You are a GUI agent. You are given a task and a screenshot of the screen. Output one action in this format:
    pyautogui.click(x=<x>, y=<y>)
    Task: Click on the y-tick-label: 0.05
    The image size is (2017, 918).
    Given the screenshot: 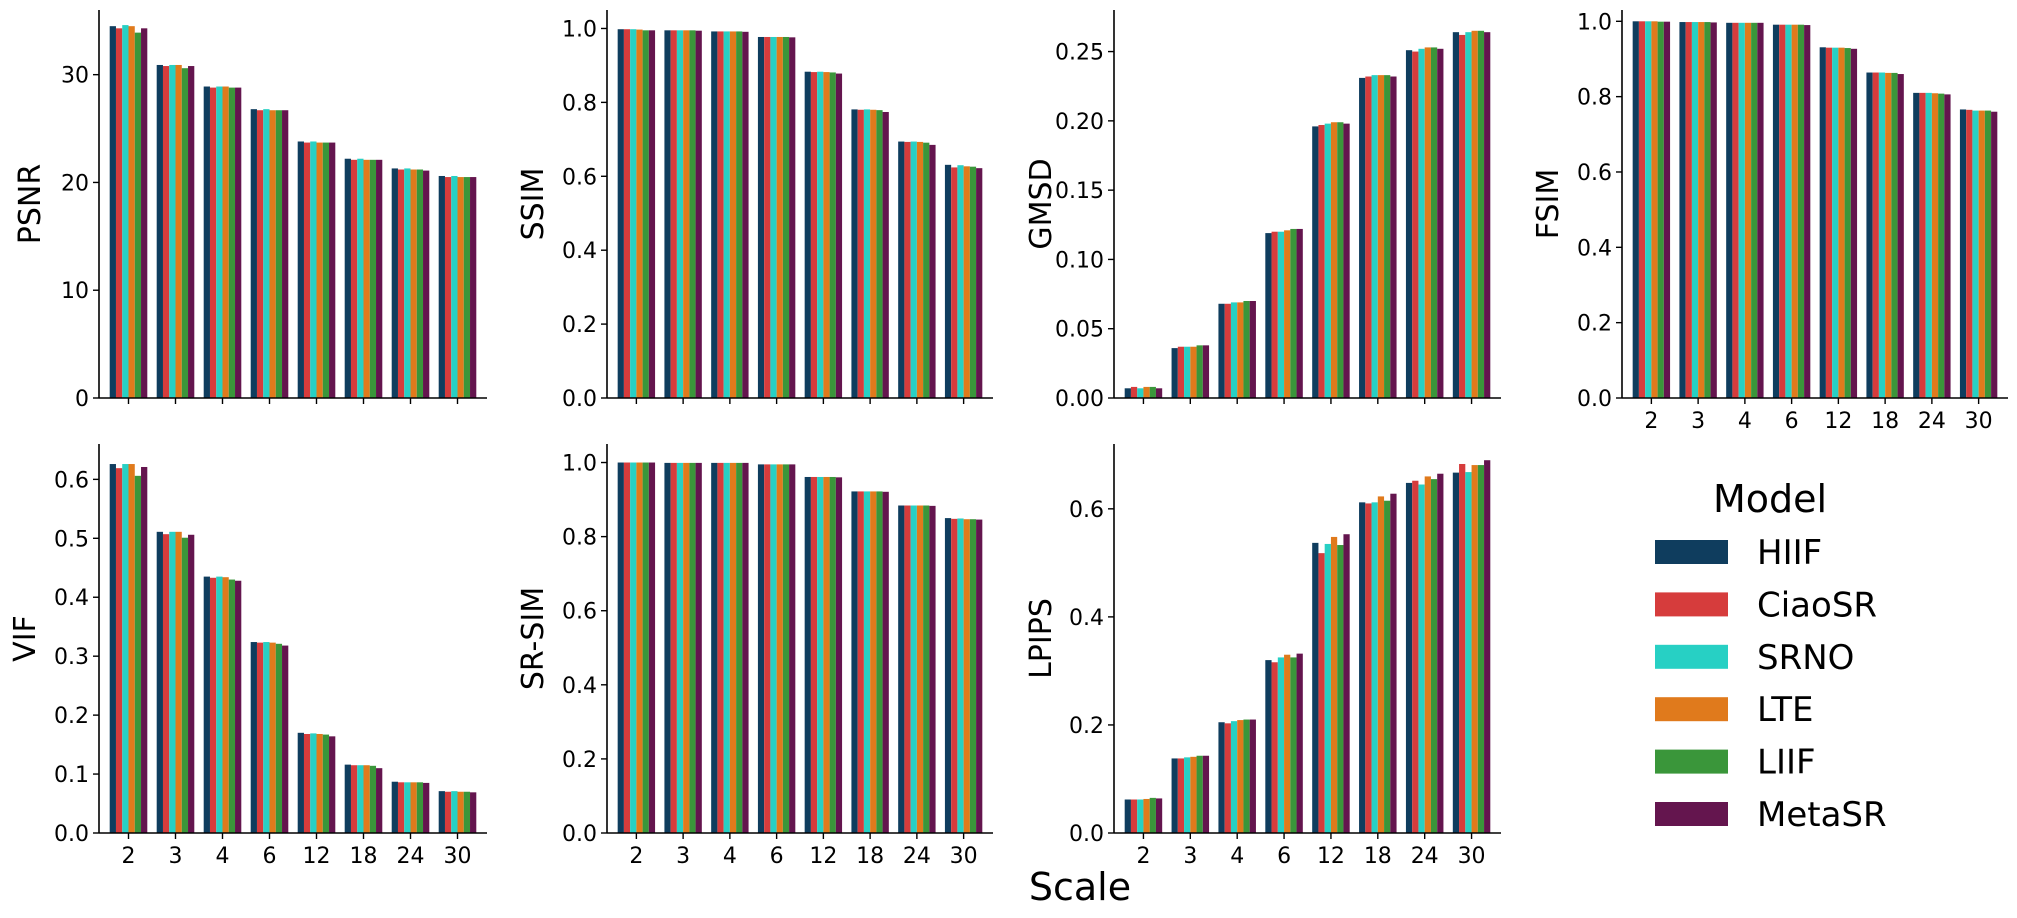 What is the action you would take?
    pyautogui.click(x=1079, y=330)
    